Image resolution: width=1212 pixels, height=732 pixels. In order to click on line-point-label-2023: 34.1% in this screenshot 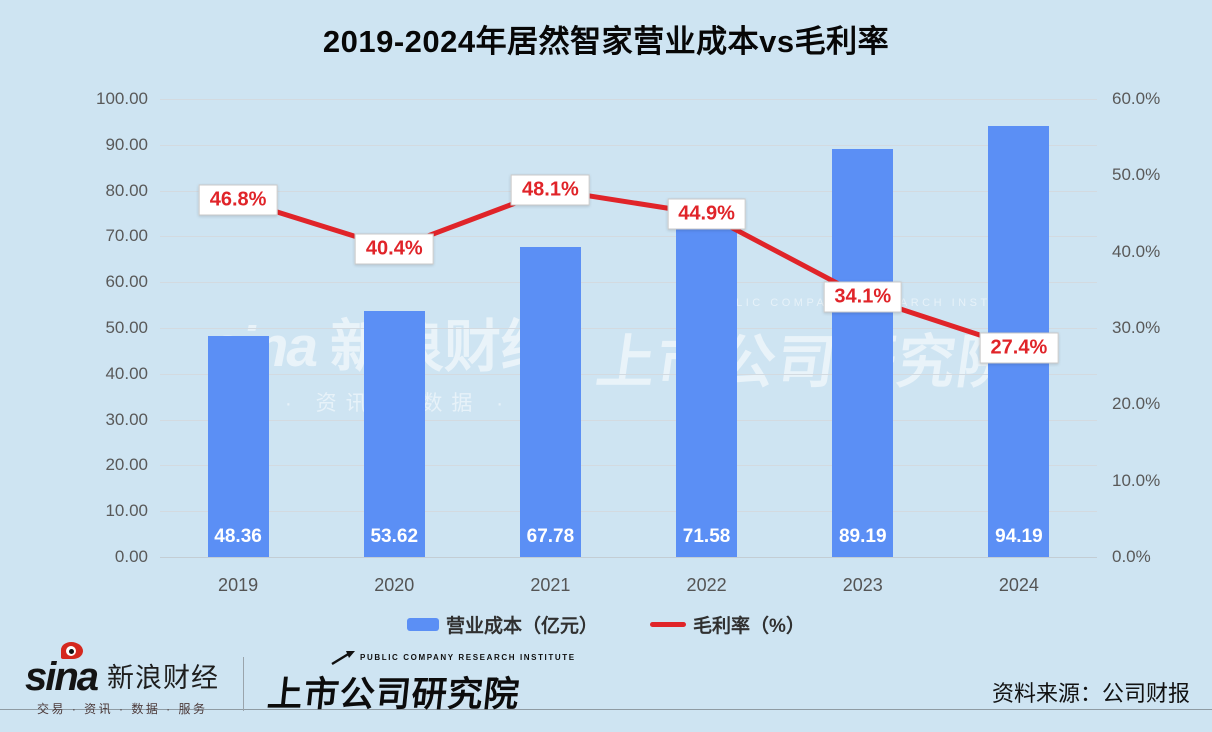, I will do `click(863, 297)`.